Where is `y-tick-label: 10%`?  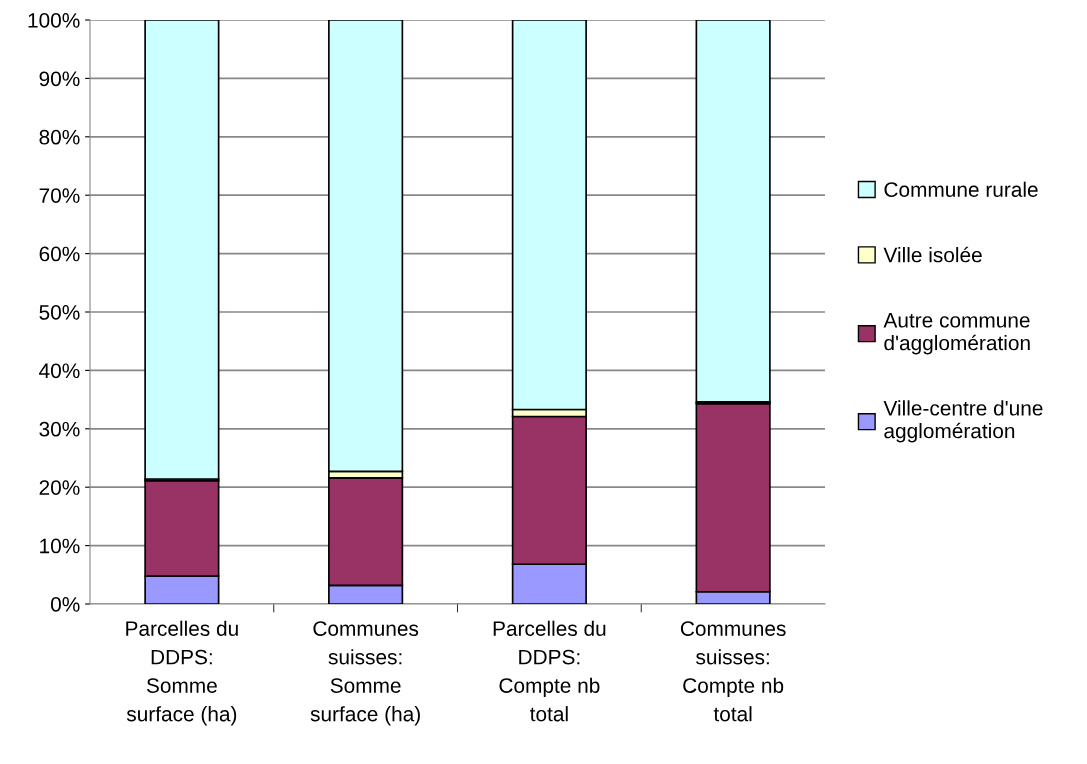
y-tick-label: 10% is located at coordinates (60, 546).